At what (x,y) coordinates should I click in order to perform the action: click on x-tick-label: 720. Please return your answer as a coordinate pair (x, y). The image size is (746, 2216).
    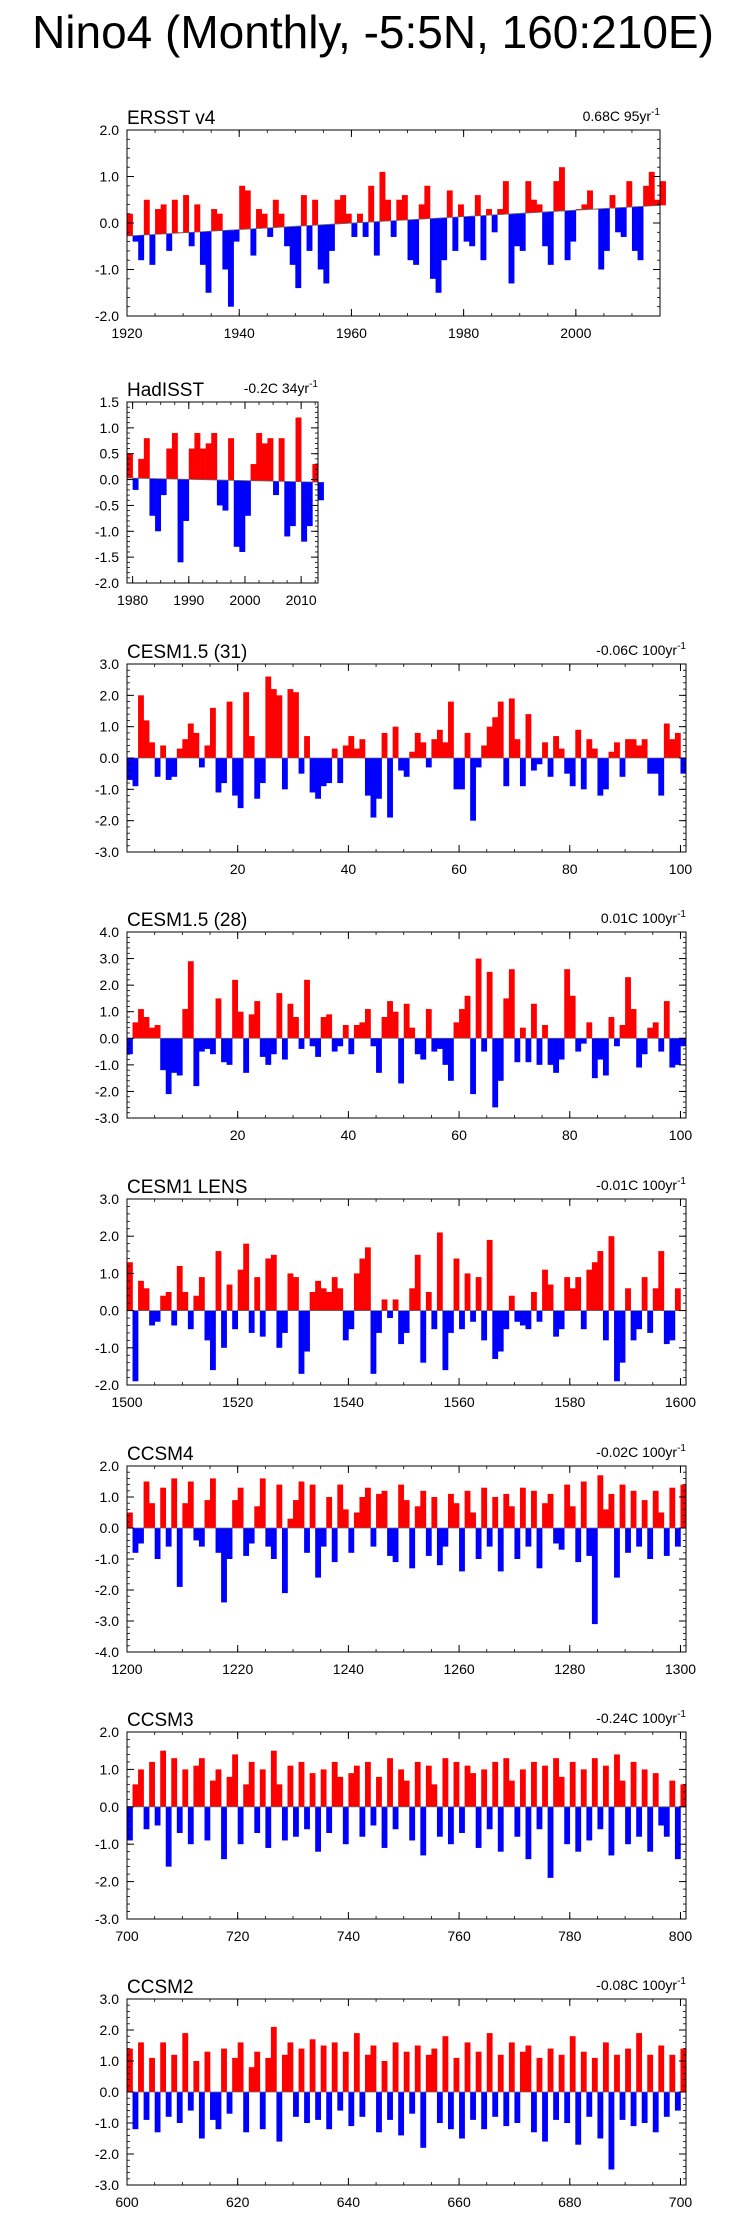
    Looking at the image, I should click on (238, 1936).